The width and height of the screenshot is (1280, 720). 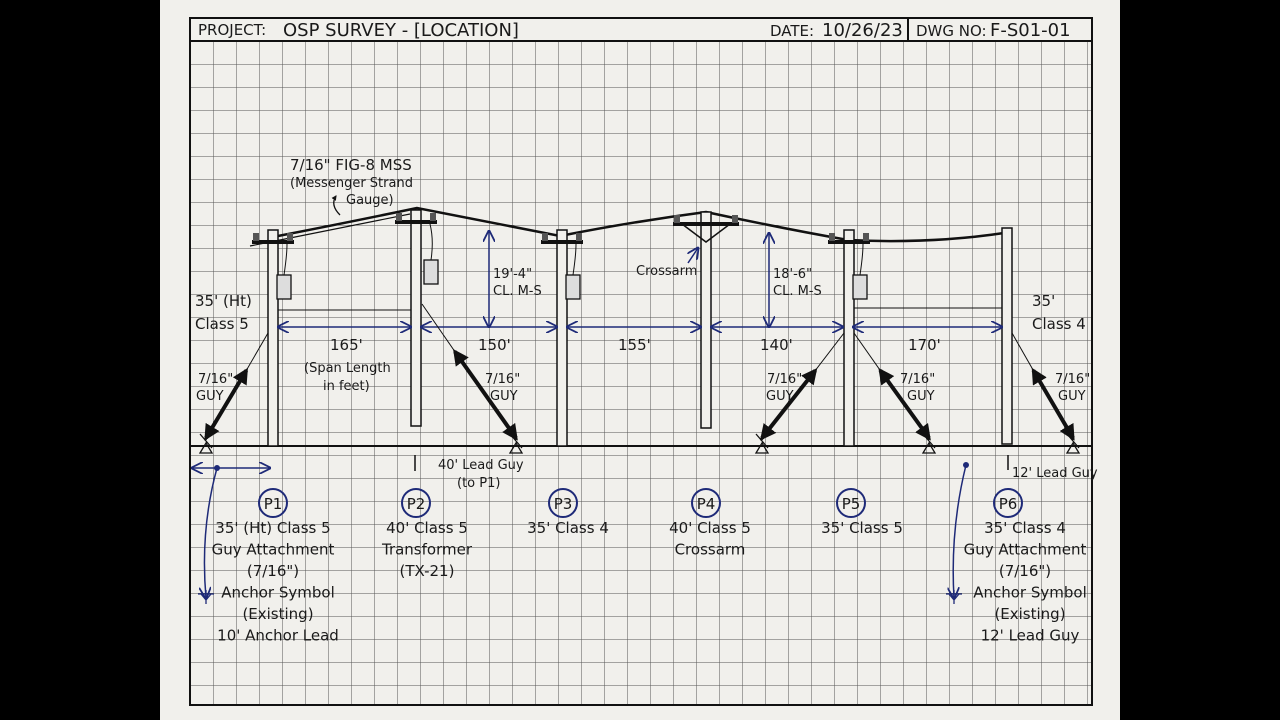 What do you see at coordinates (330, 230) in the screenshot?
I see `secondary-strand` at bounding box center [330, 230].